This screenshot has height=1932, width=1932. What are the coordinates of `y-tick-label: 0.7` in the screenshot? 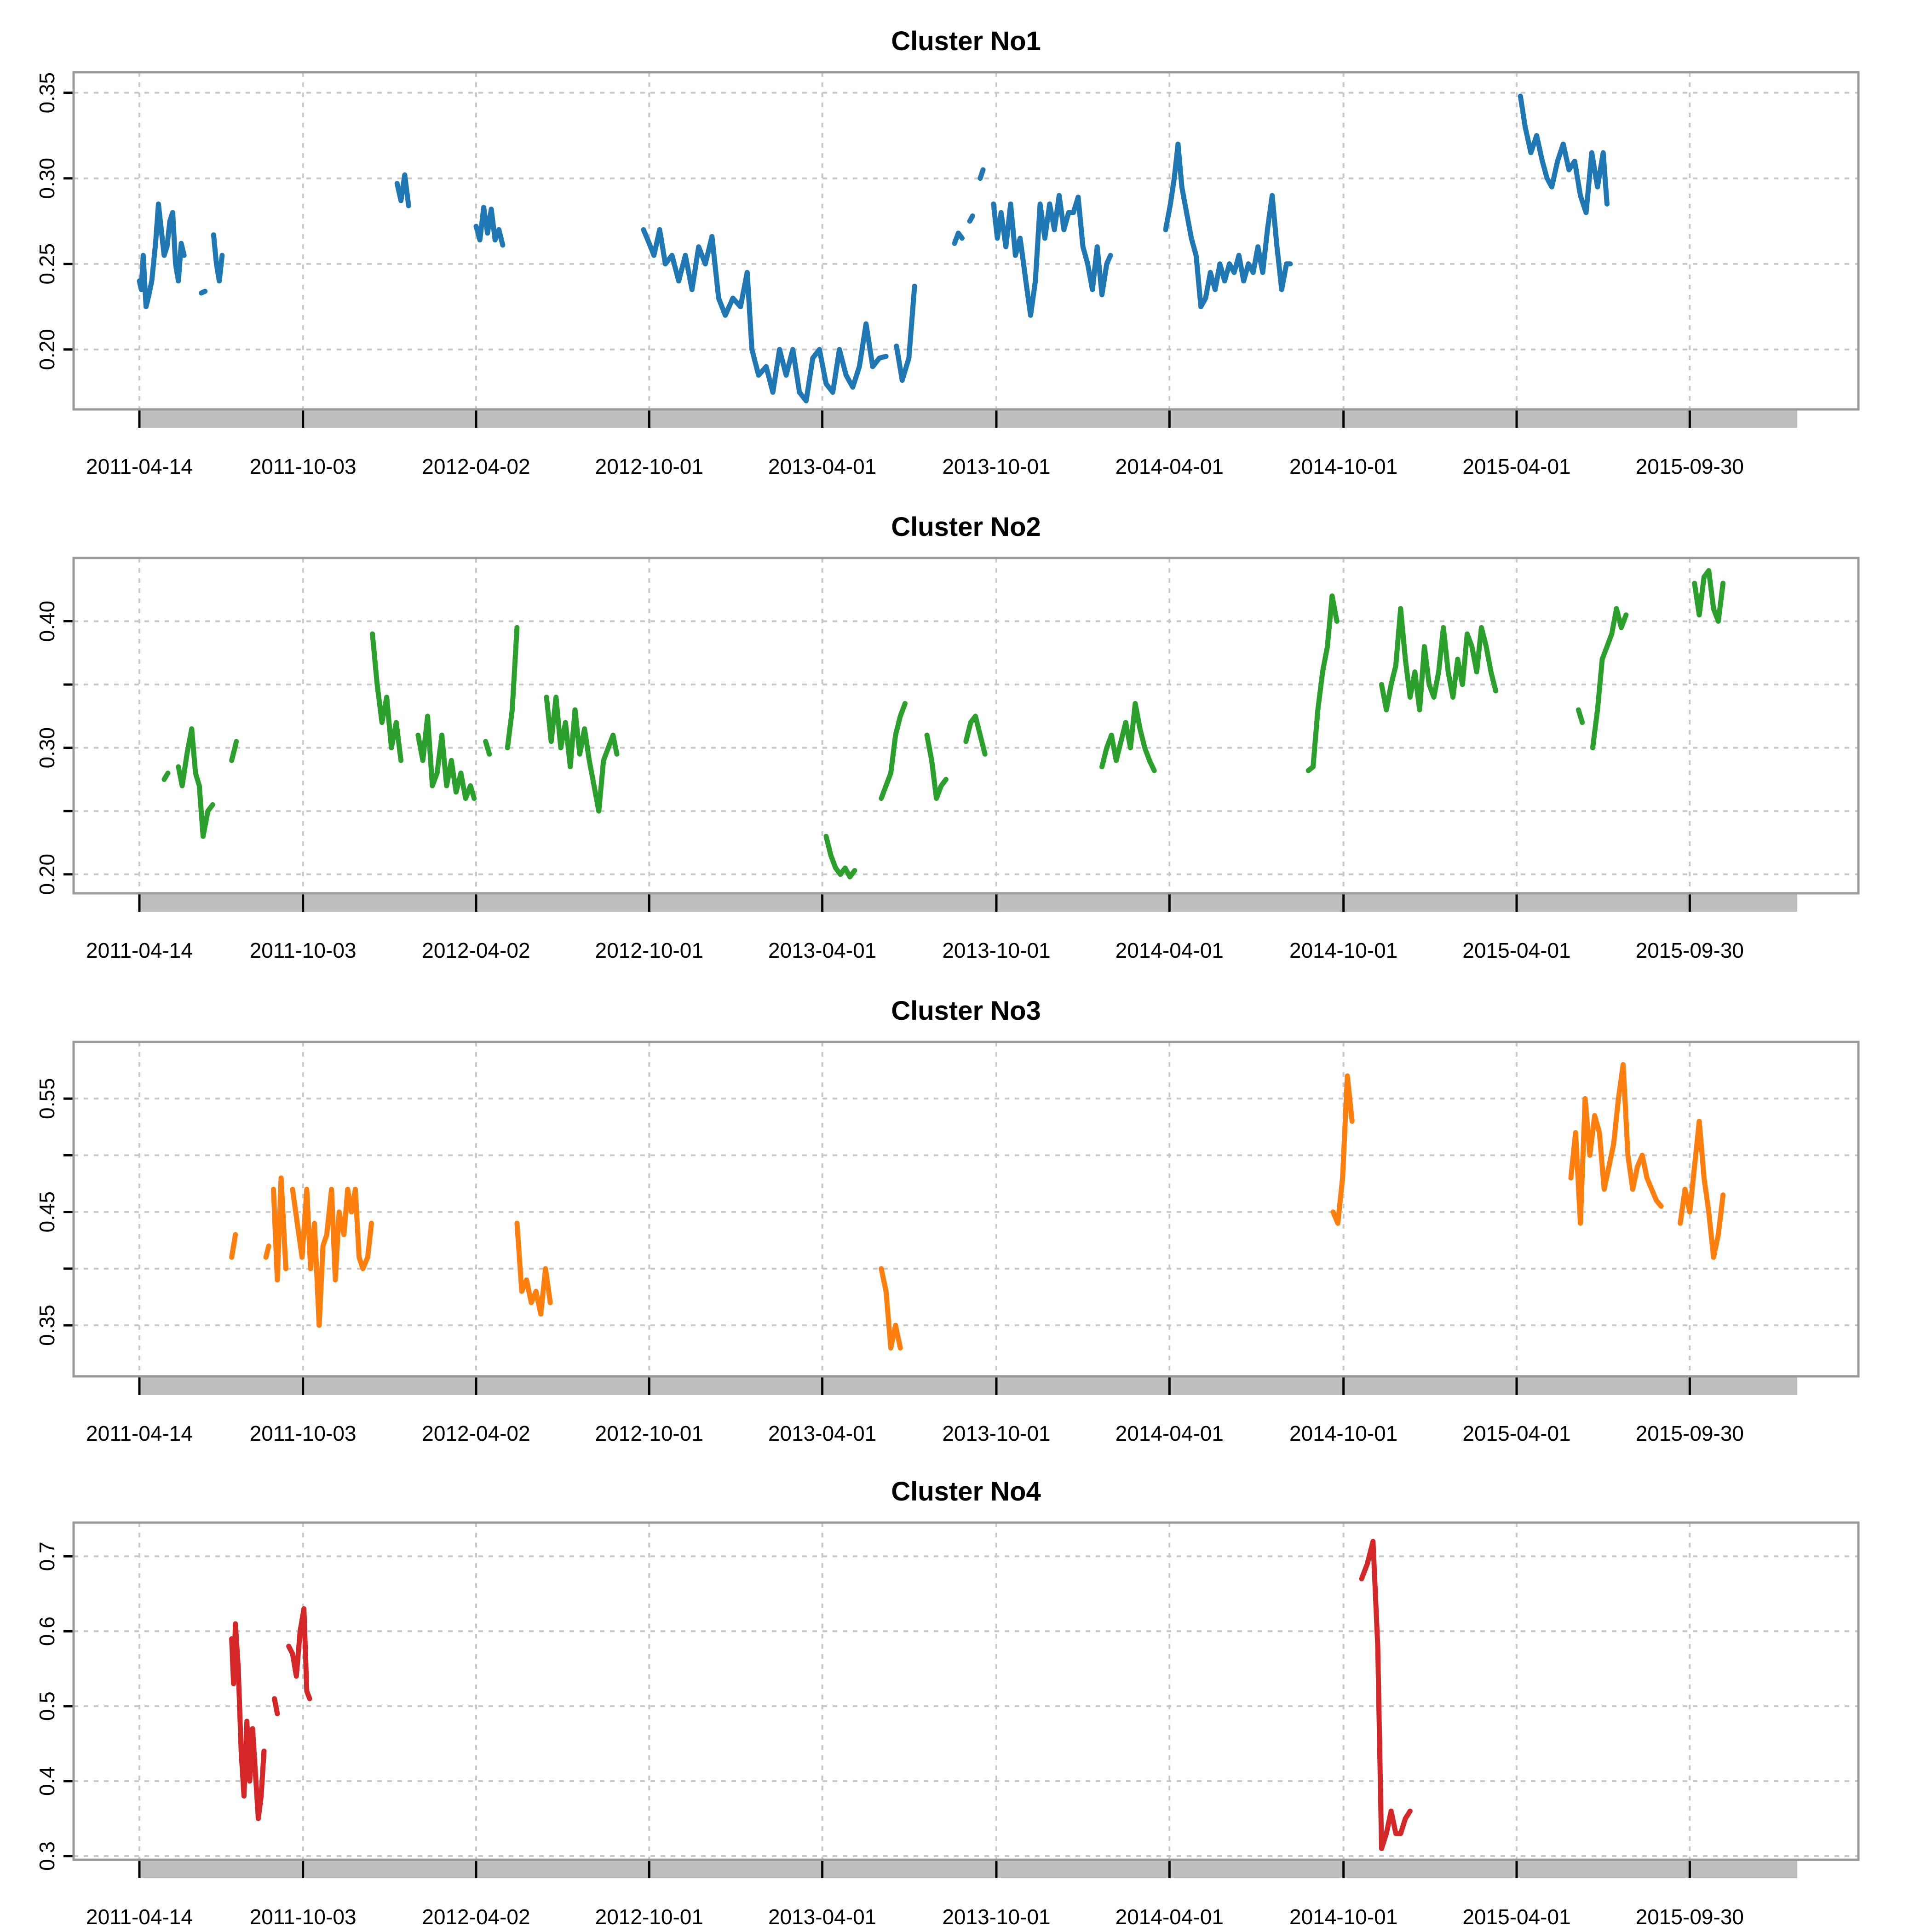 It's located at (47, 1556).